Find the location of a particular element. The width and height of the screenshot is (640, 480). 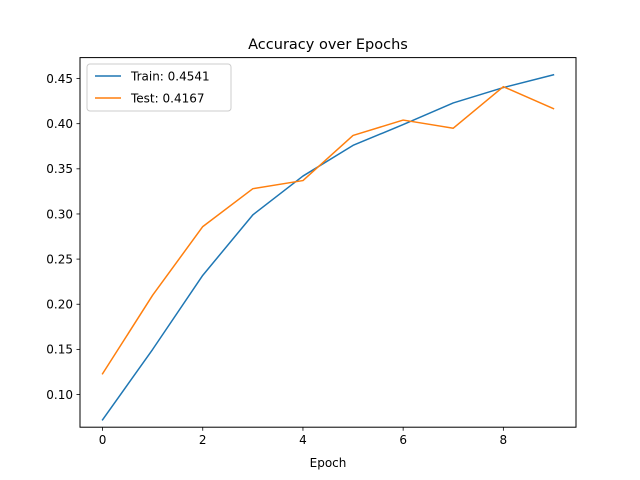

legend-box is located at coordinates (159, 87).